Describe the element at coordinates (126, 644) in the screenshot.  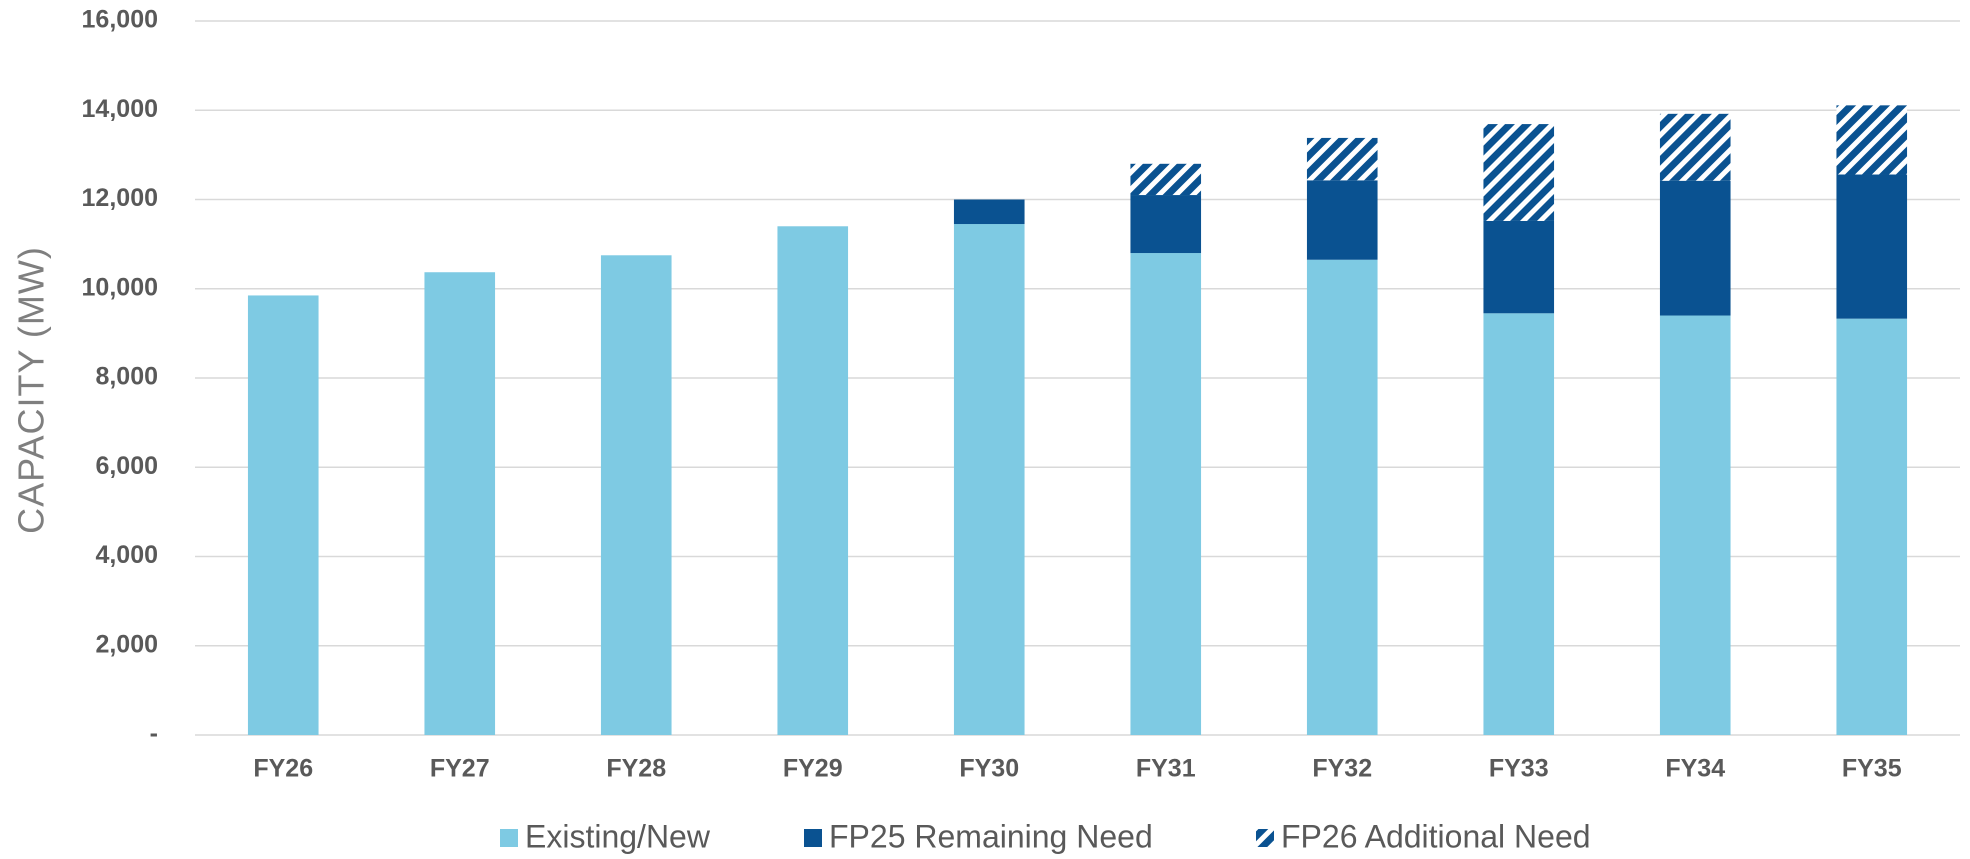
I see `y-tick-label: 2,000` at that location.